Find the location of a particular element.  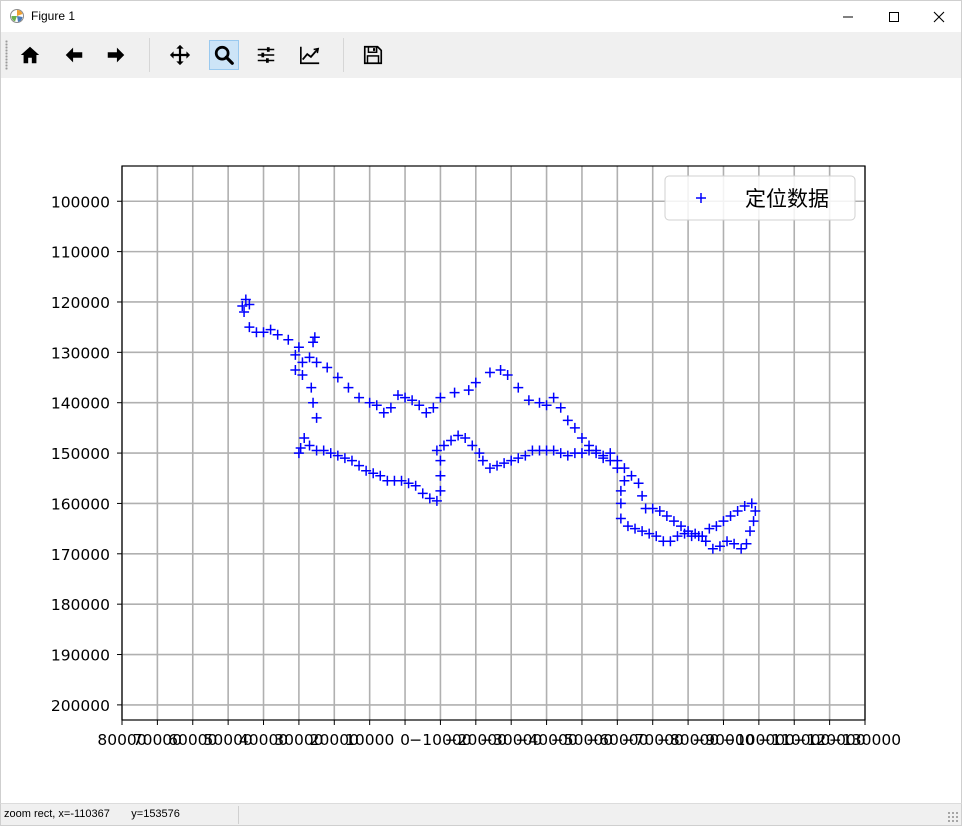

x-tick-label: −60000 is located at coordinates (617, 740).